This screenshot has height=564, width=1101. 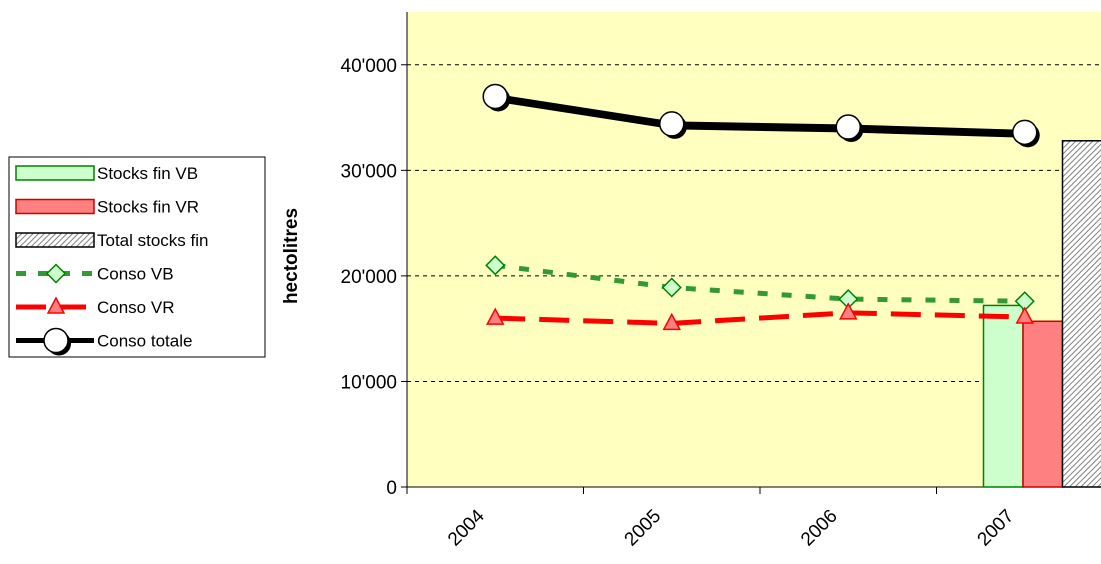 What do you see at coordinates (466, 527) in the screenshot?
I see `x-tick-label: 2004` at bounding box center [466, 527].